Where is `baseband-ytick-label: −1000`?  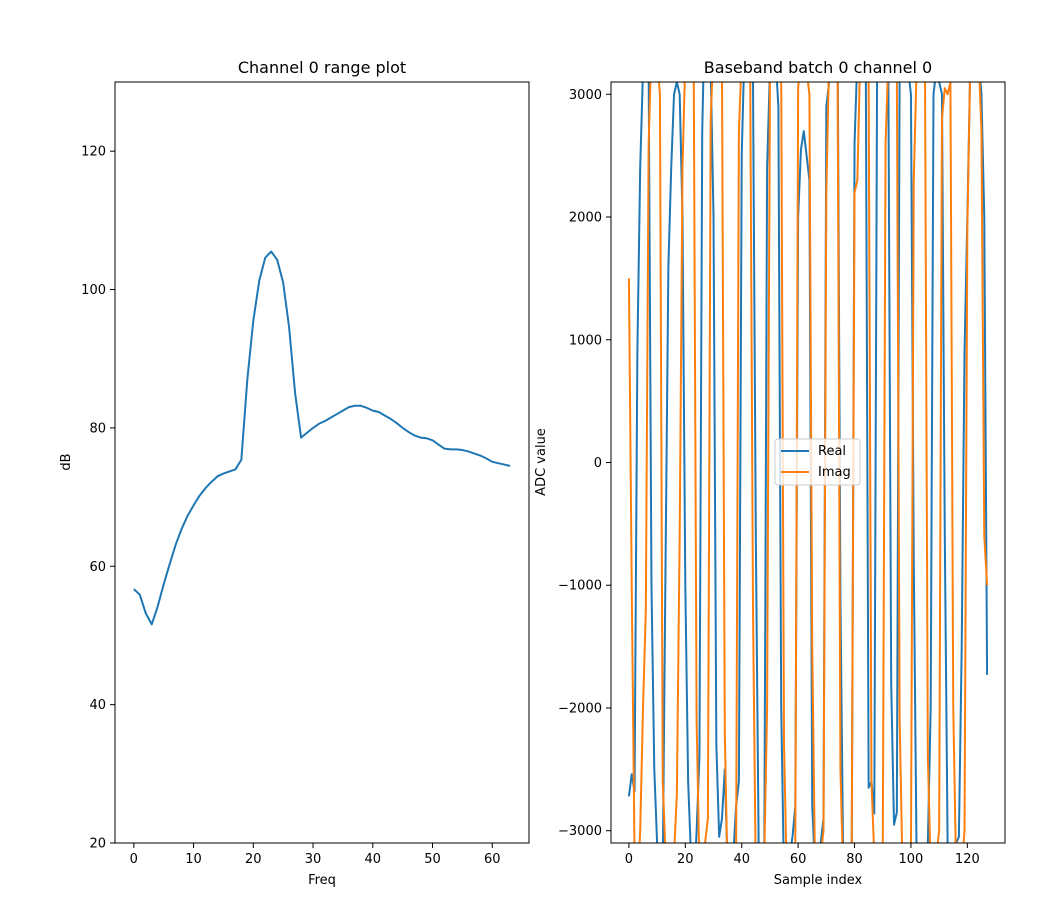
baseband-ytick-label: −1000 is located at coordinates (580, 586).